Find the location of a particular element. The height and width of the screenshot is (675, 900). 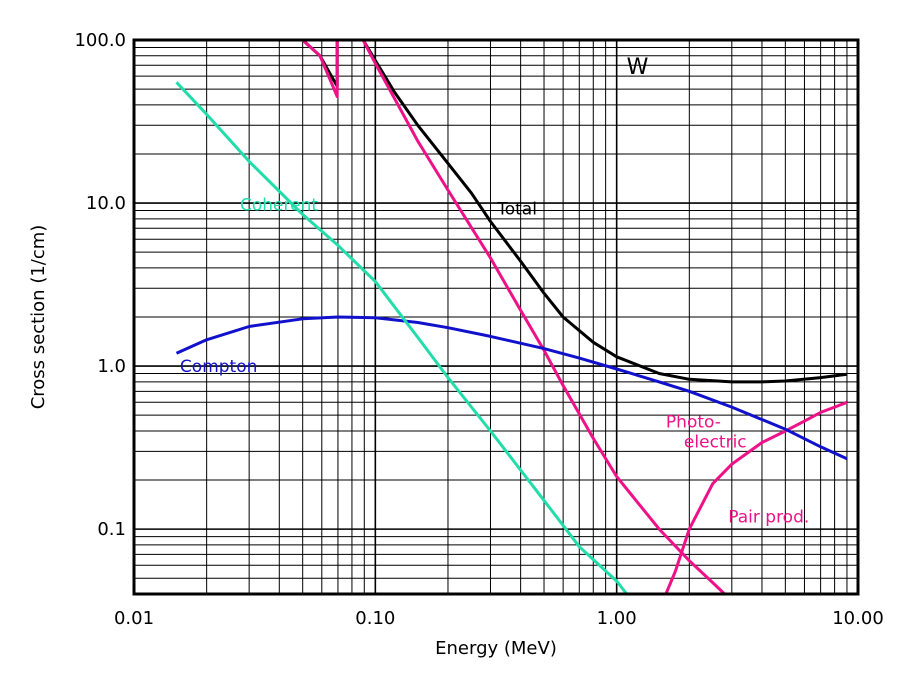

series-label-photo-electric: Photo- is located at coordinates (693, 423).